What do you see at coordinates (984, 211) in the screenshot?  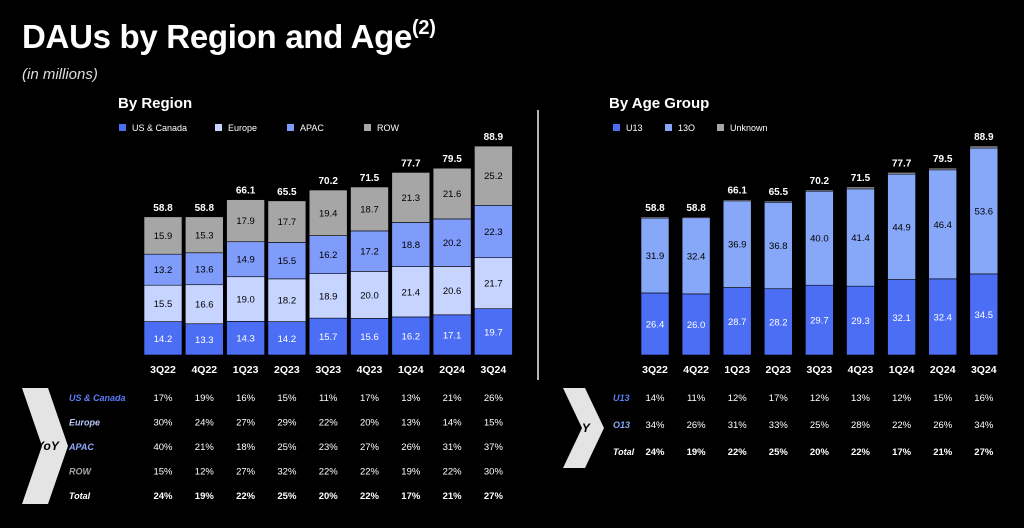 I see `data-label-age: 53.6` at bounding box center [984, 211].